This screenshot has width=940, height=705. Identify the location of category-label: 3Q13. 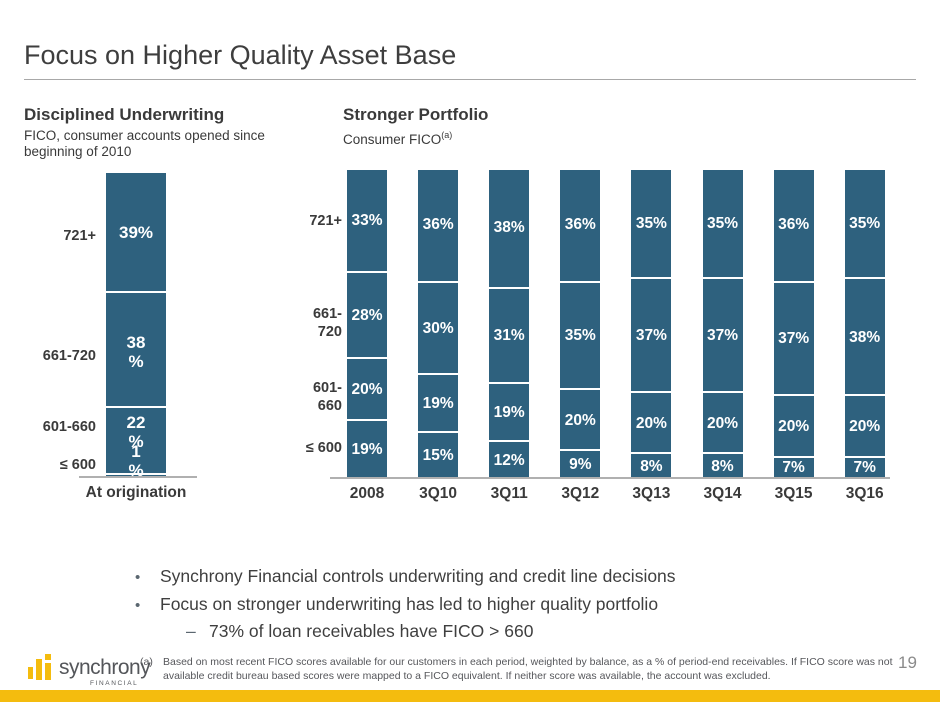
(651, 493).